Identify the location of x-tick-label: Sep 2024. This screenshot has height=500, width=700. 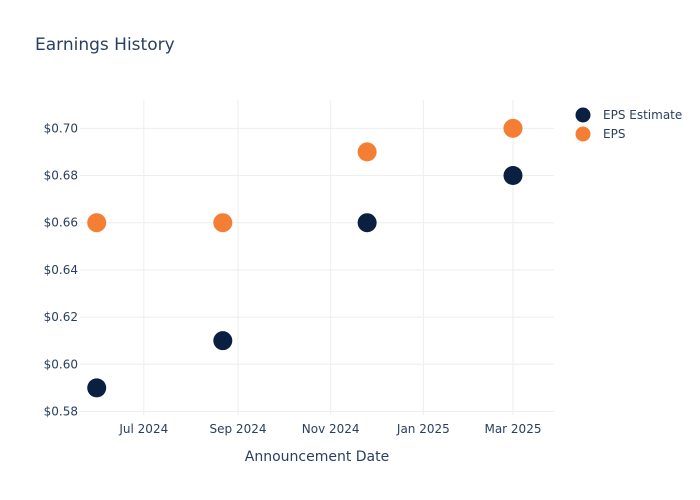
(238, 429).